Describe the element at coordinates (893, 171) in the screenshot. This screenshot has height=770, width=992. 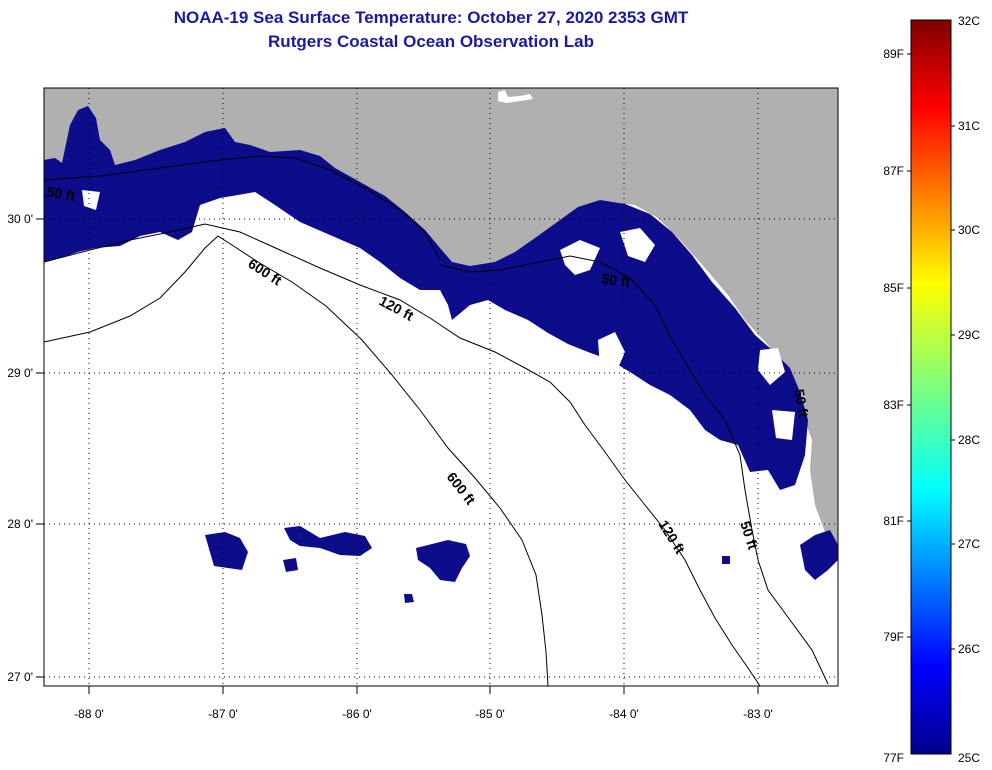
I see `colorbar-label-87f: 87F` at that location.